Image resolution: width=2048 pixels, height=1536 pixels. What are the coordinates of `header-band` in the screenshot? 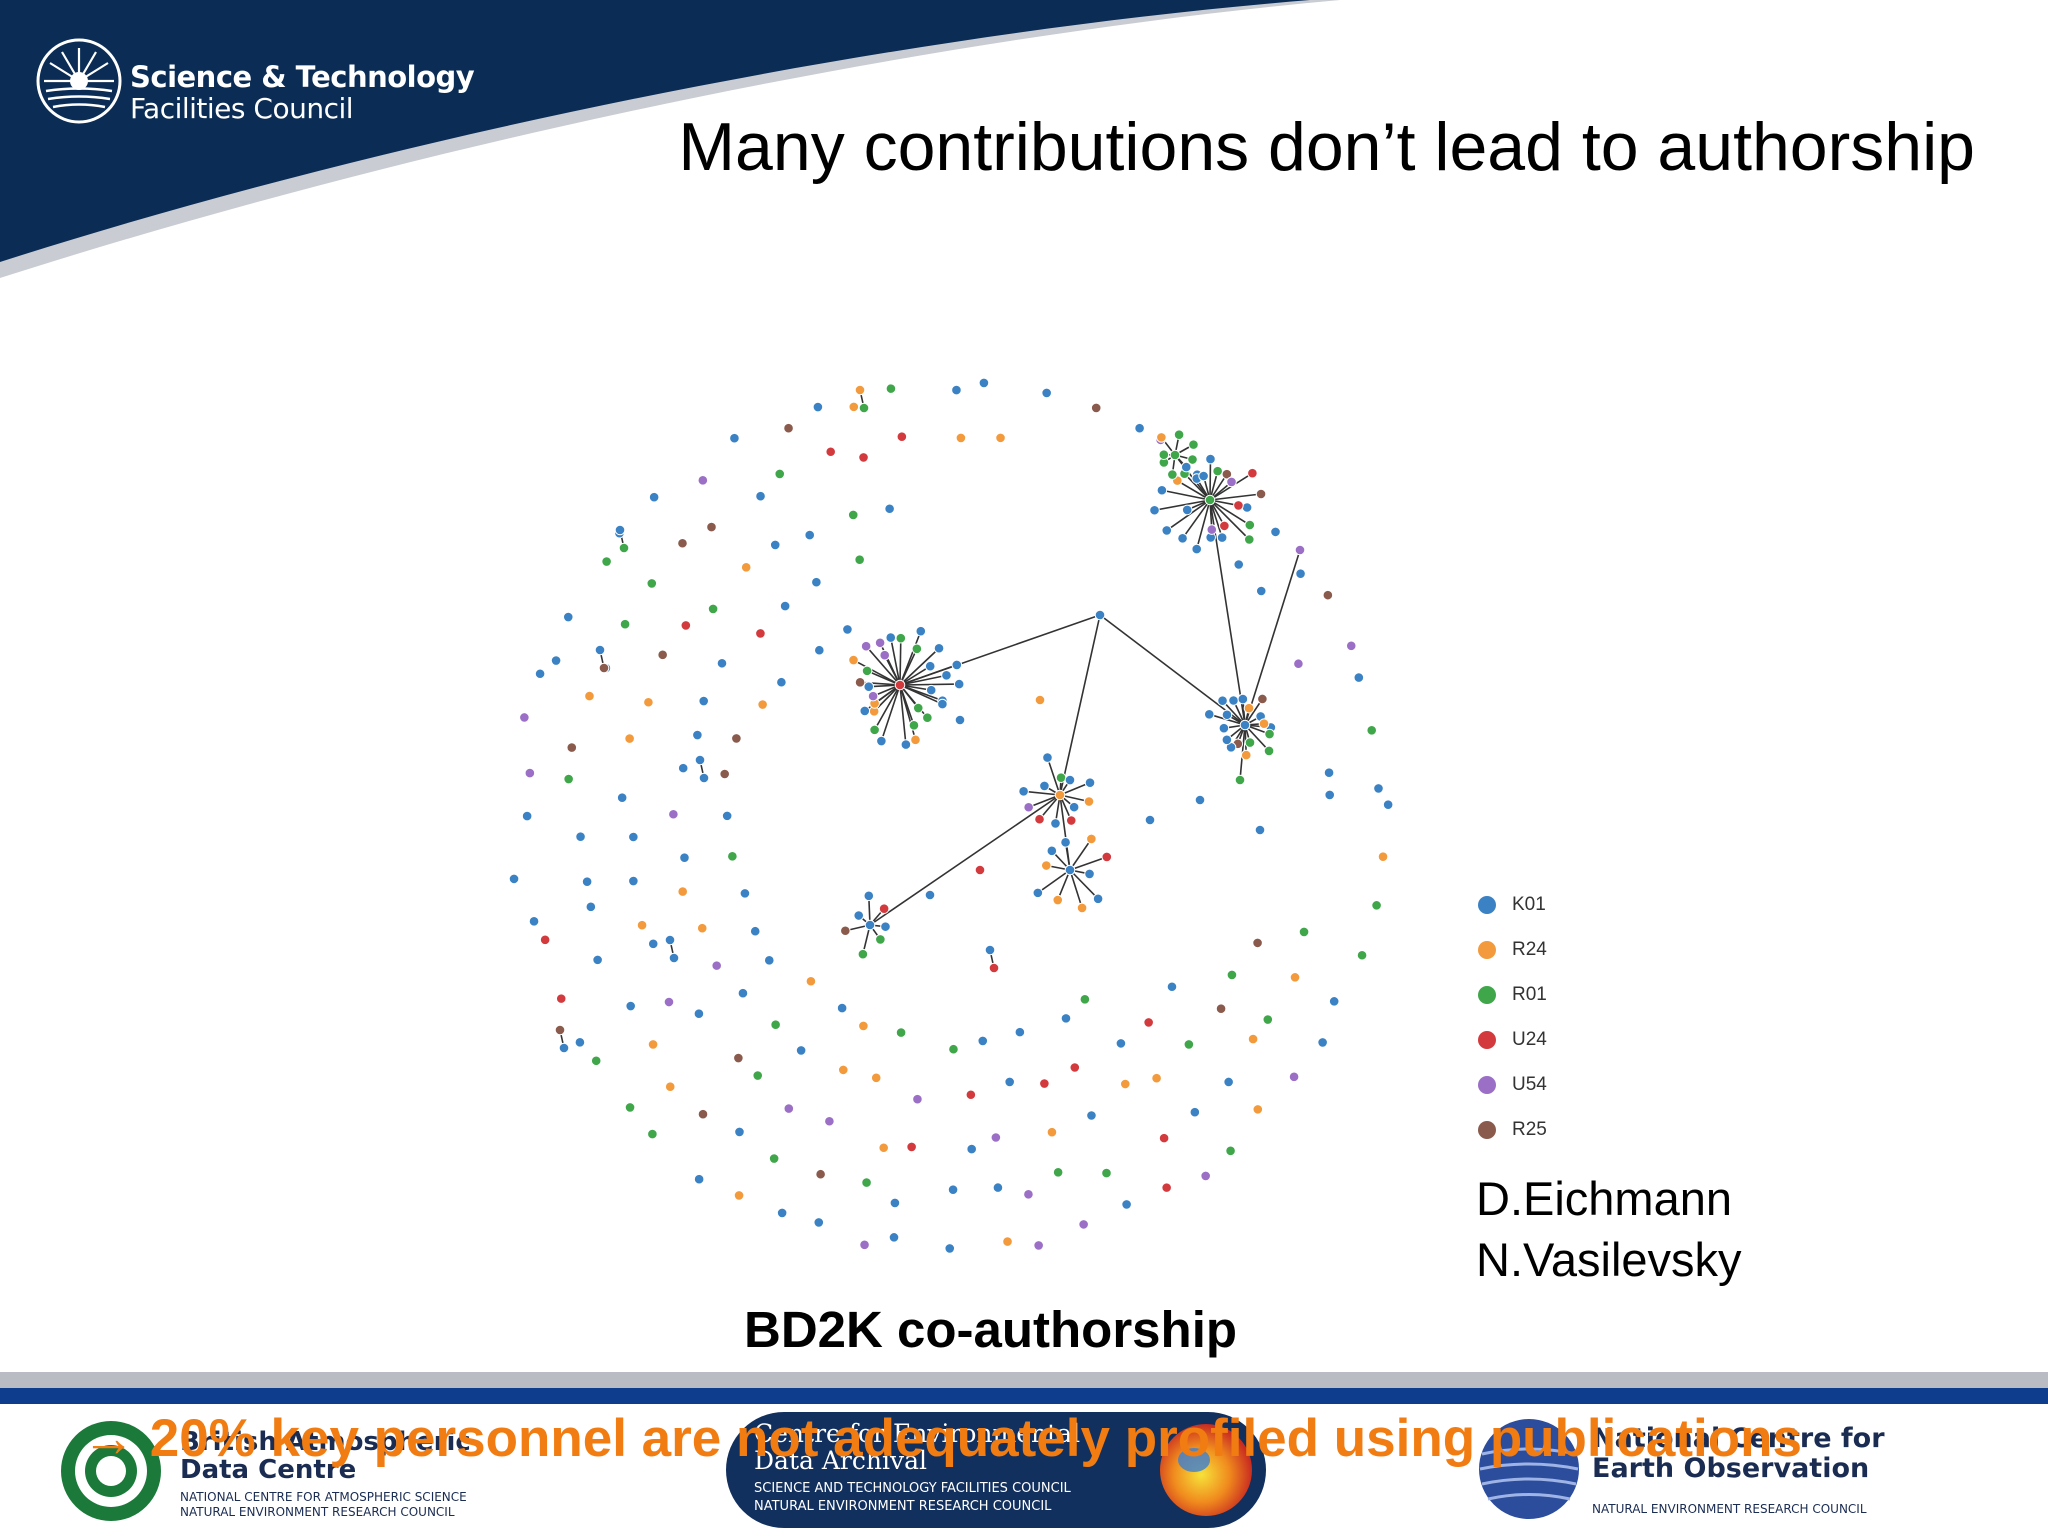 It's located at (670, 139).